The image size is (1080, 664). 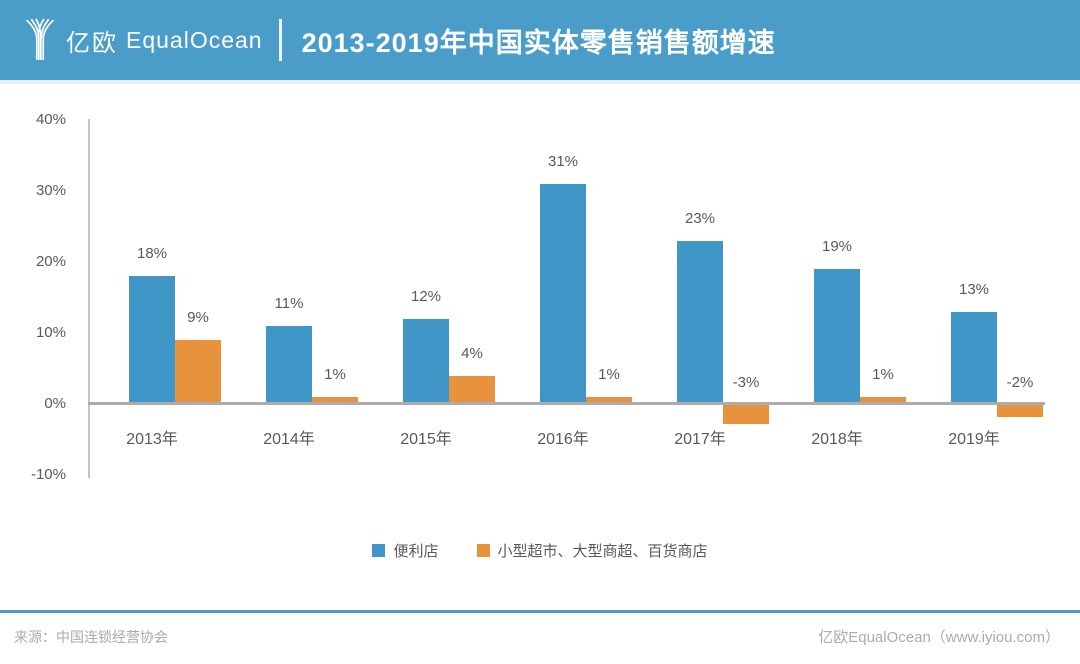 What do you see at coordinates (700, 439) in the screenshot?
I see `x-axis-label: 2017年` at bounding box center [700, 439].